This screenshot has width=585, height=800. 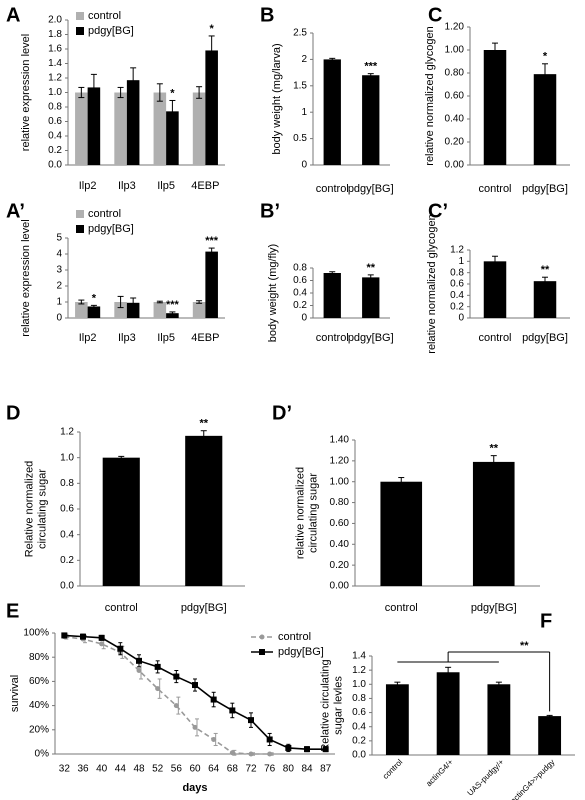 I want to click on x-tick-label: 80, so click(x=289, y=769).